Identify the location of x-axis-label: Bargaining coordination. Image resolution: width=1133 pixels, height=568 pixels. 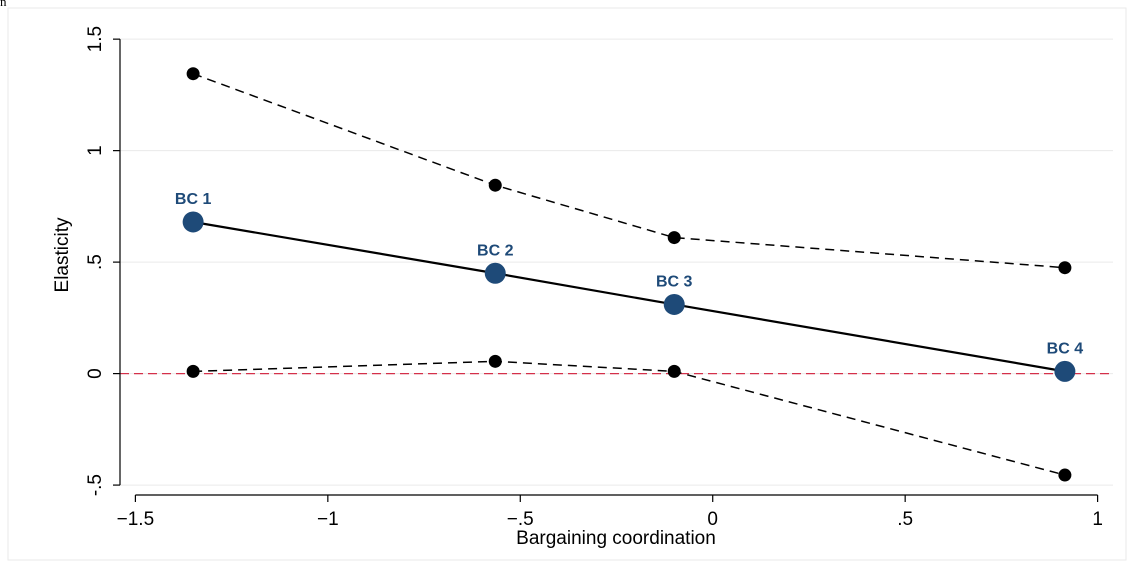
(616, 538).